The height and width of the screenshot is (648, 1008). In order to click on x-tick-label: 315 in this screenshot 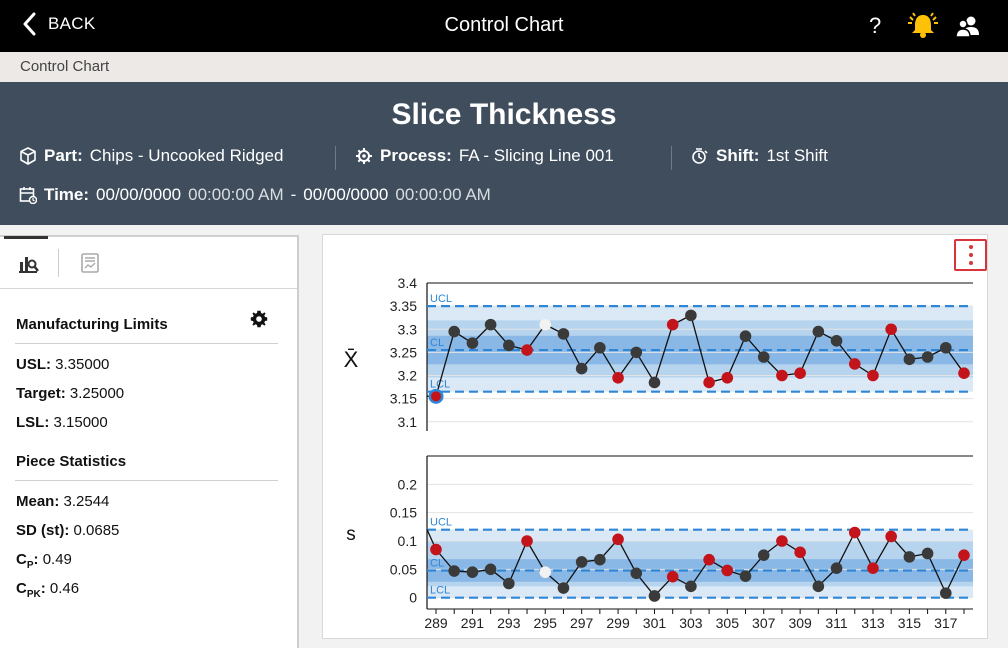, I will do `click(910, 623)`.